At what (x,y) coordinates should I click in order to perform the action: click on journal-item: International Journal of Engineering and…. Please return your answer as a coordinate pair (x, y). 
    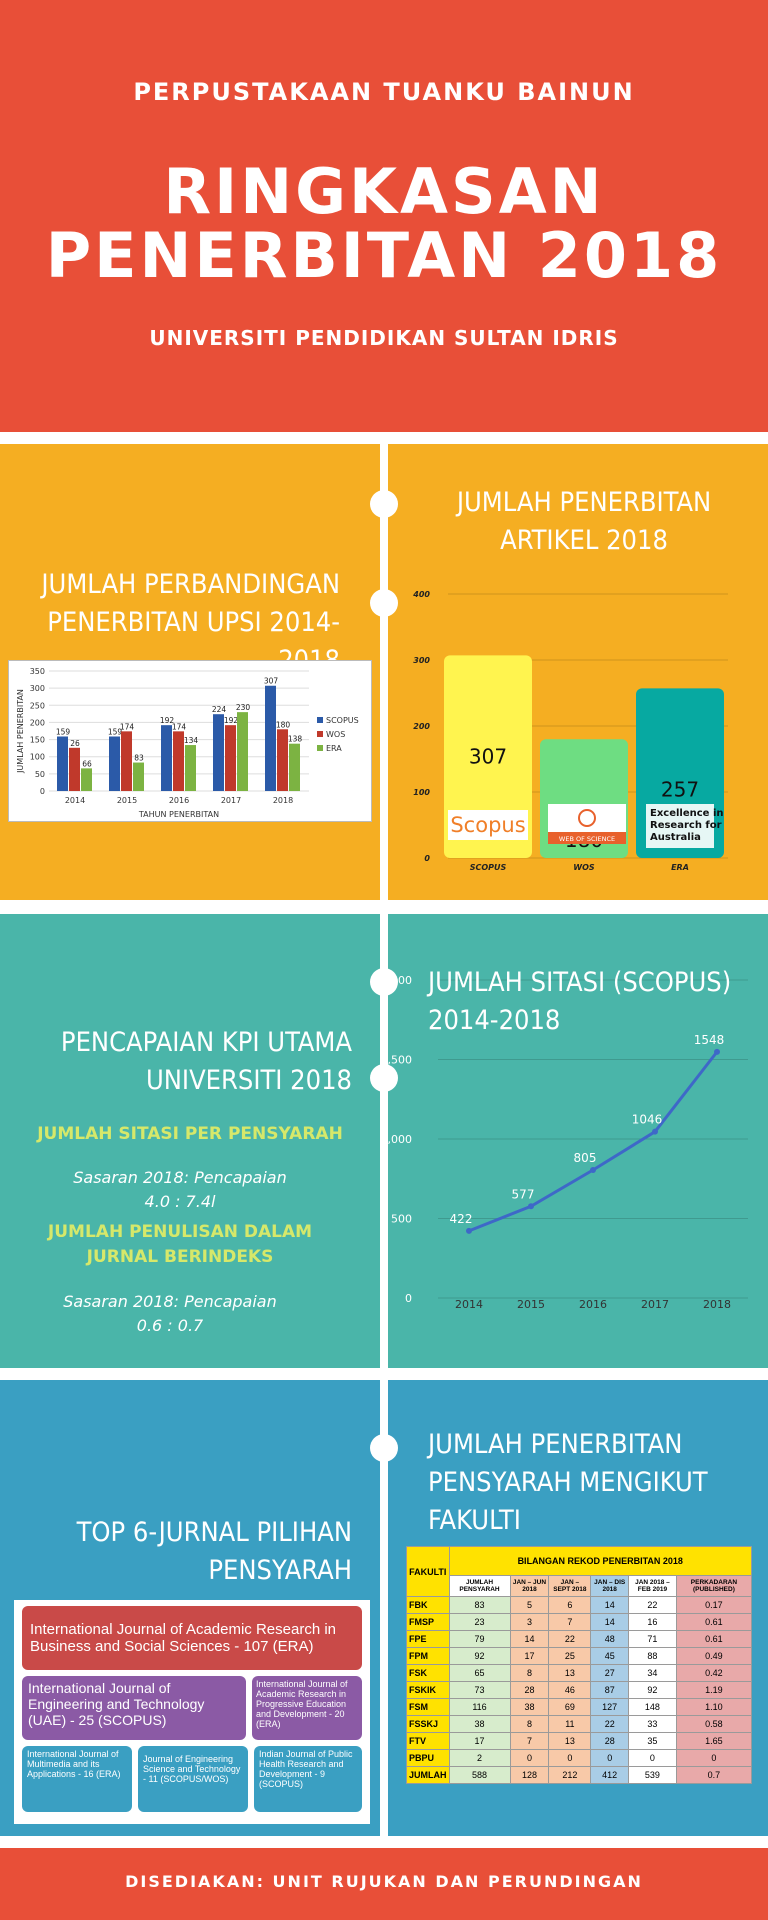
    Looking at the image, I should click on (134, 1708).